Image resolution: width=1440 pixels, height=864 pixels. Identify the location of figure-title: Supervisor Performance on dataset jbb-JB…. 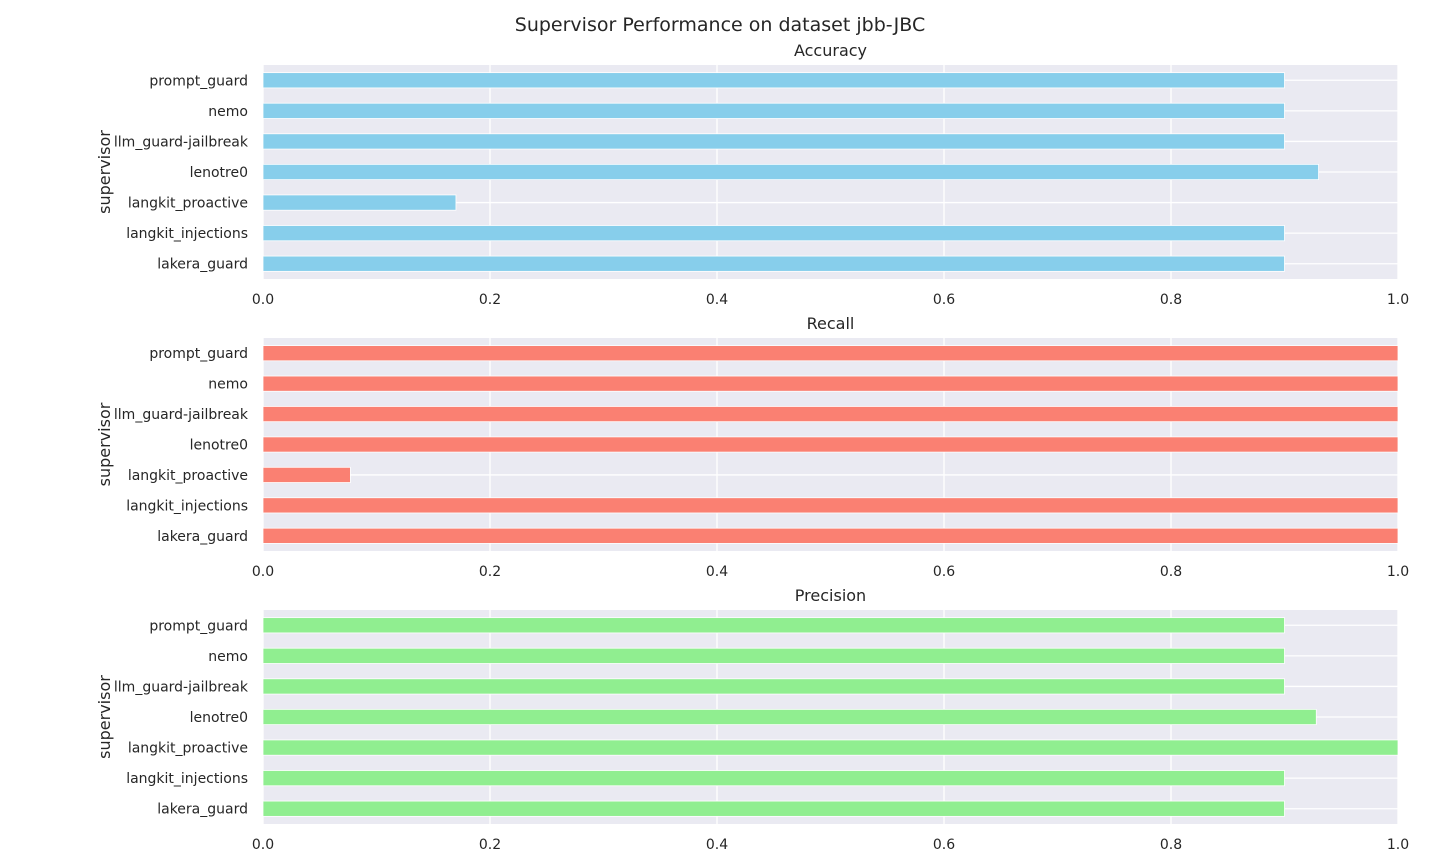
(720, 25).